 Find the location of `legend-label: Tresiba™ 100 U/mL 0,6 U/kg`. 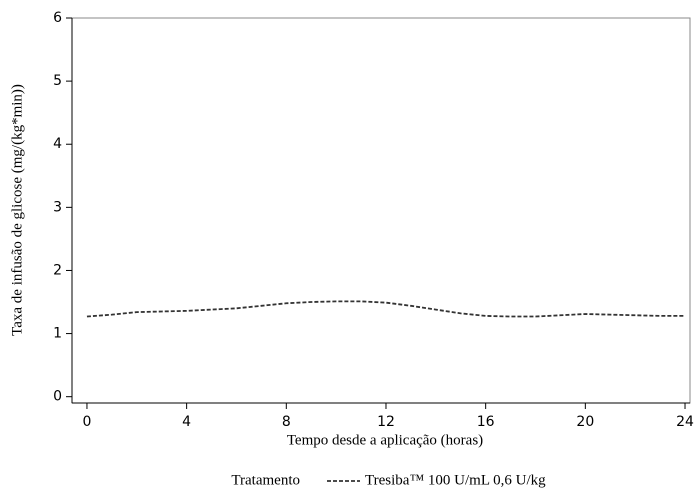

legend-label: Tresiba™ 100 U/mL 0,6 U/kg is located at coordinates (455, 480).